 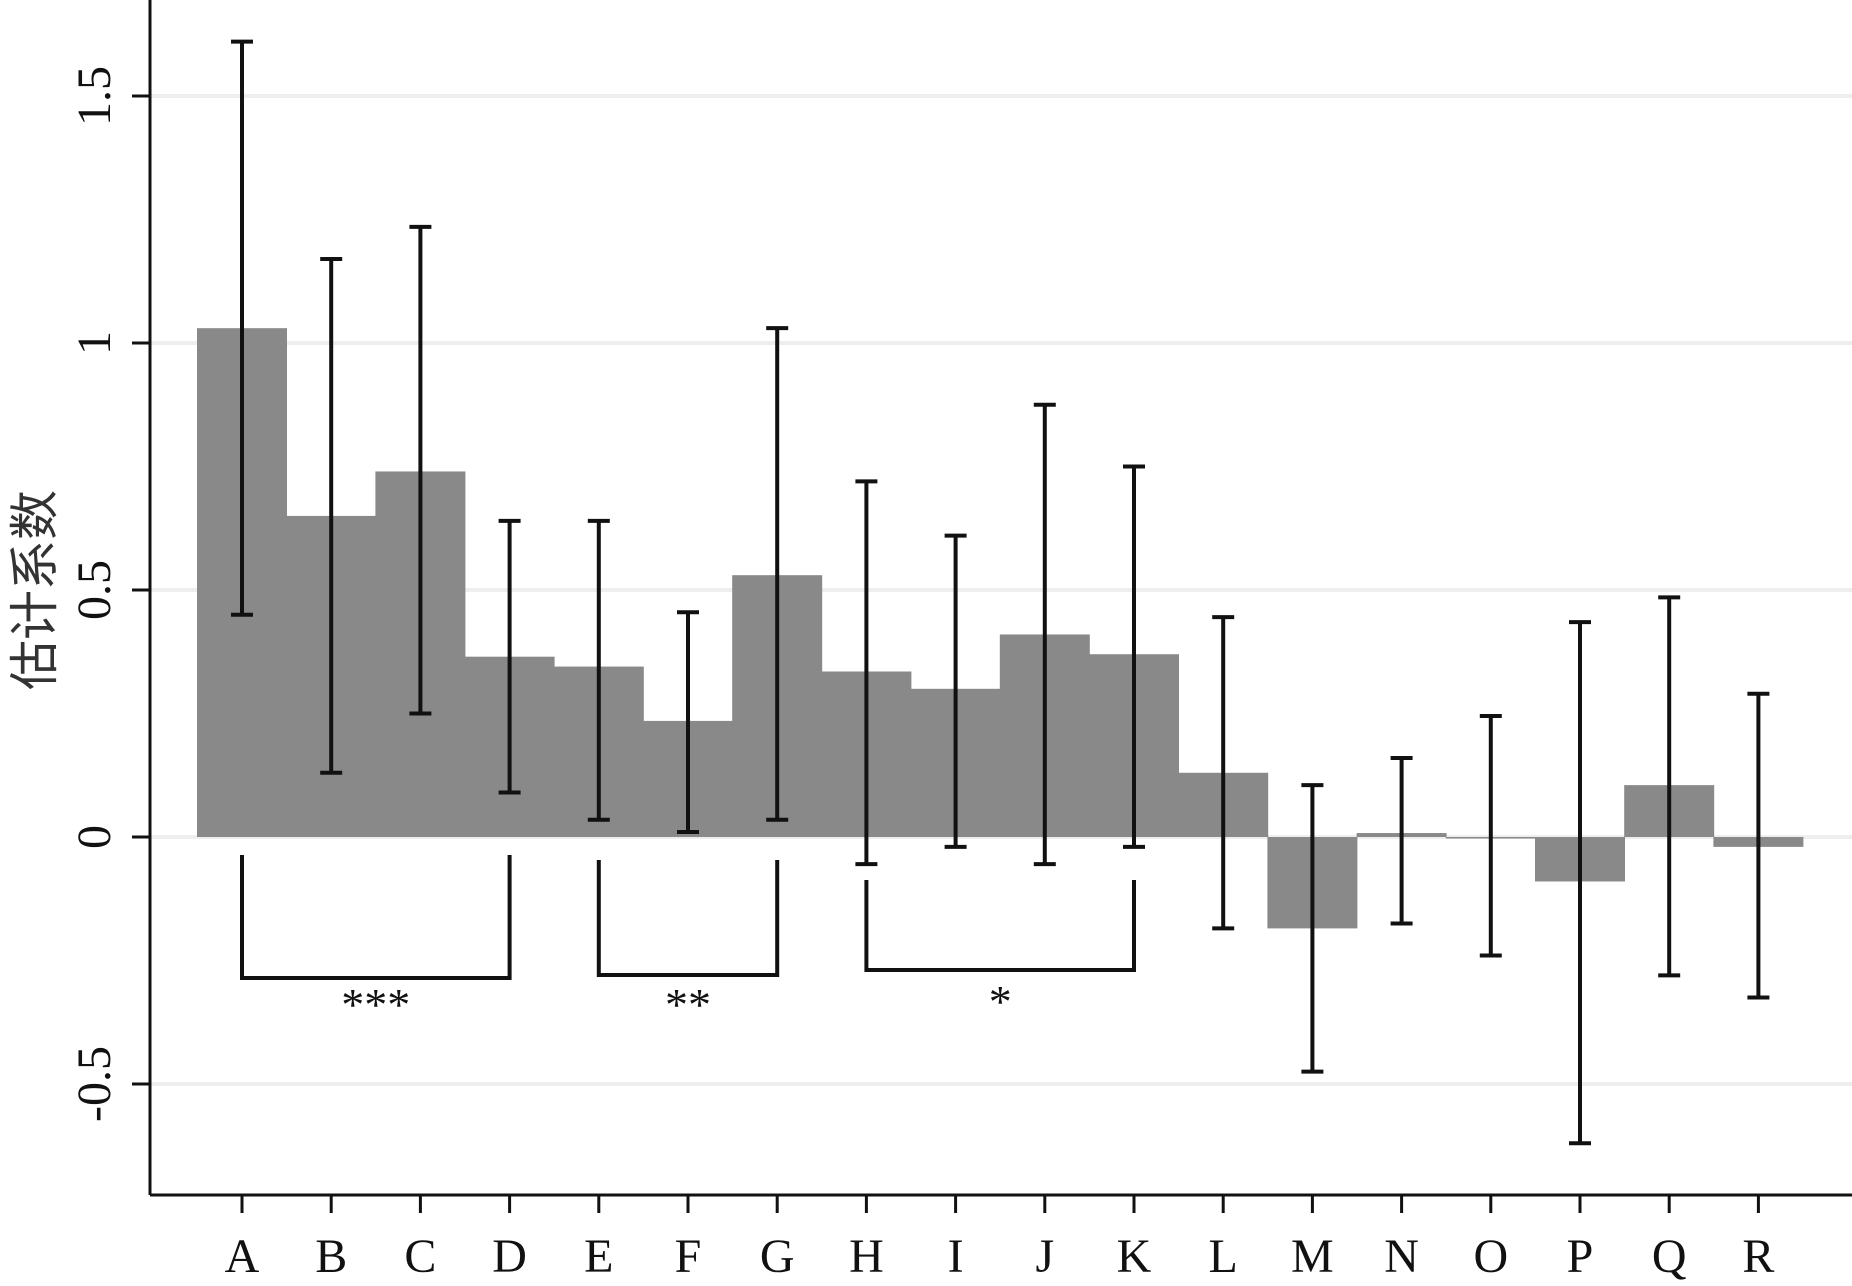 I want to click on error-bar-O, so click(x=1490, y=835).